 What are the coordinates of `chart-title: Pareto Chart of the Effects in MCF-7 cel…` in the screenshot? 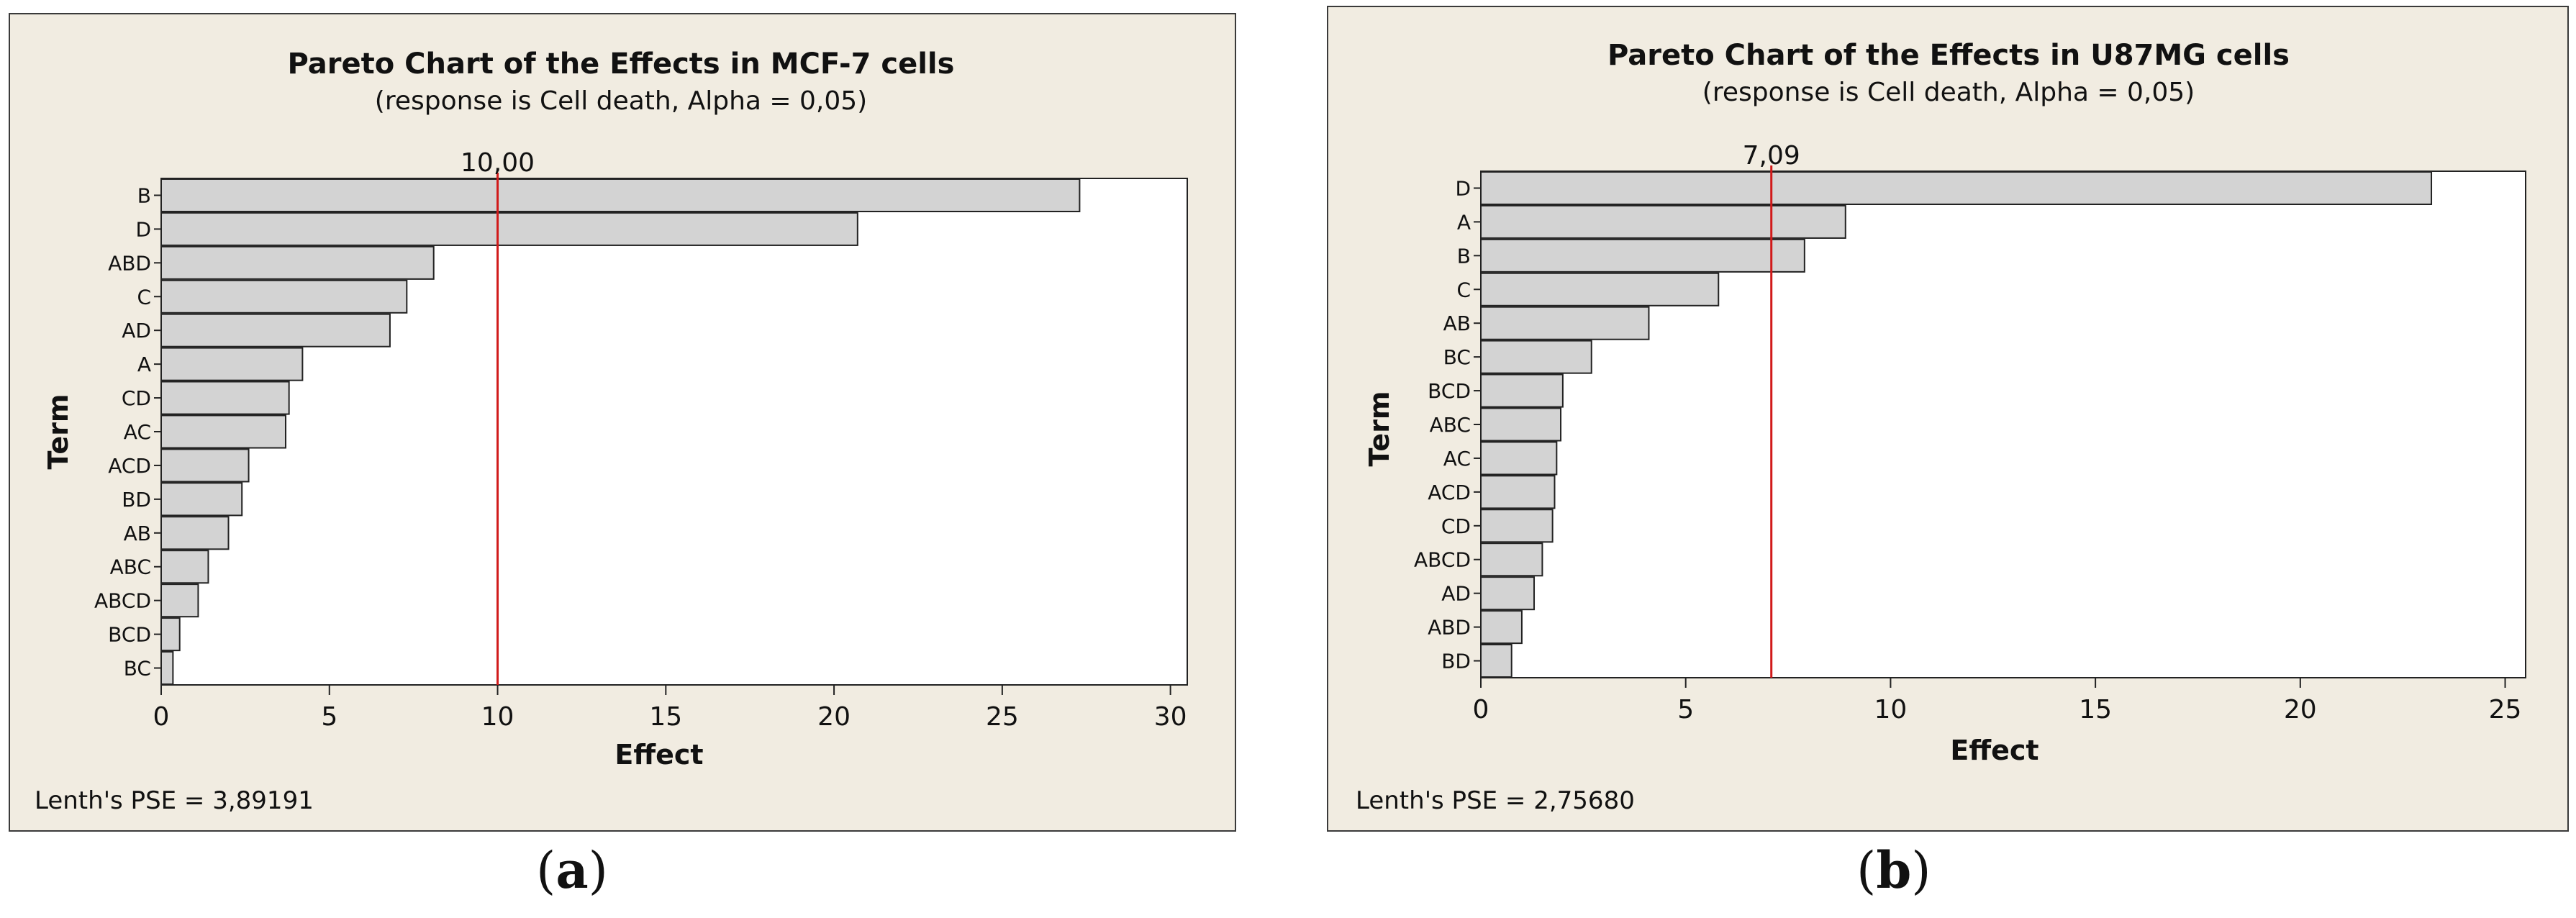 It's located at (621, 64).